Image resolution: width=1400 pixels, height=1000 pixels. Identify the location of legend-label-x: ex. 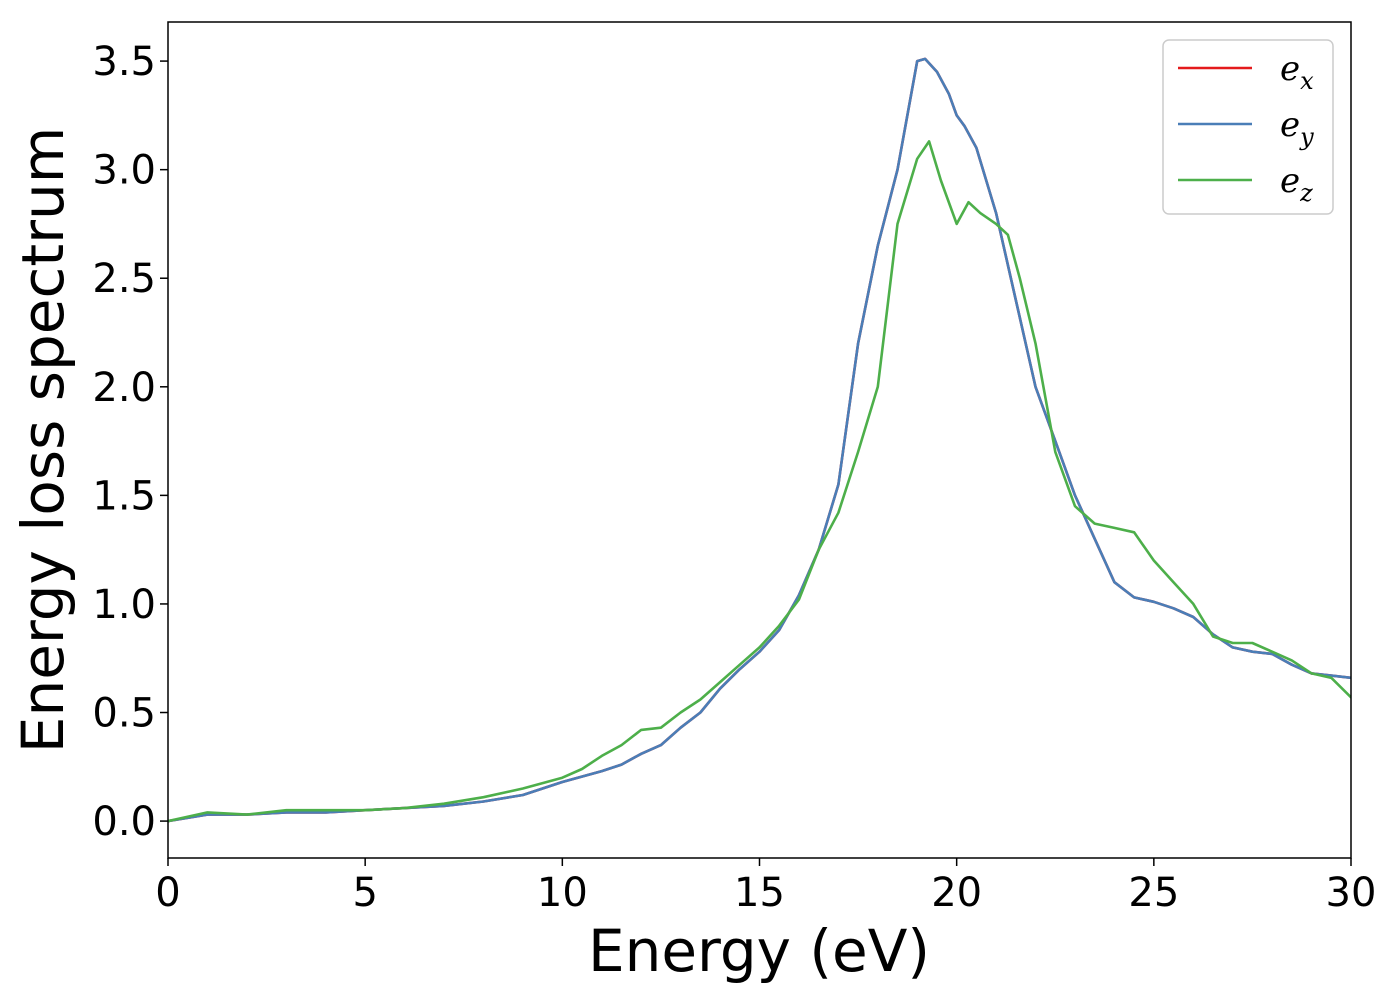
(1297, 72).